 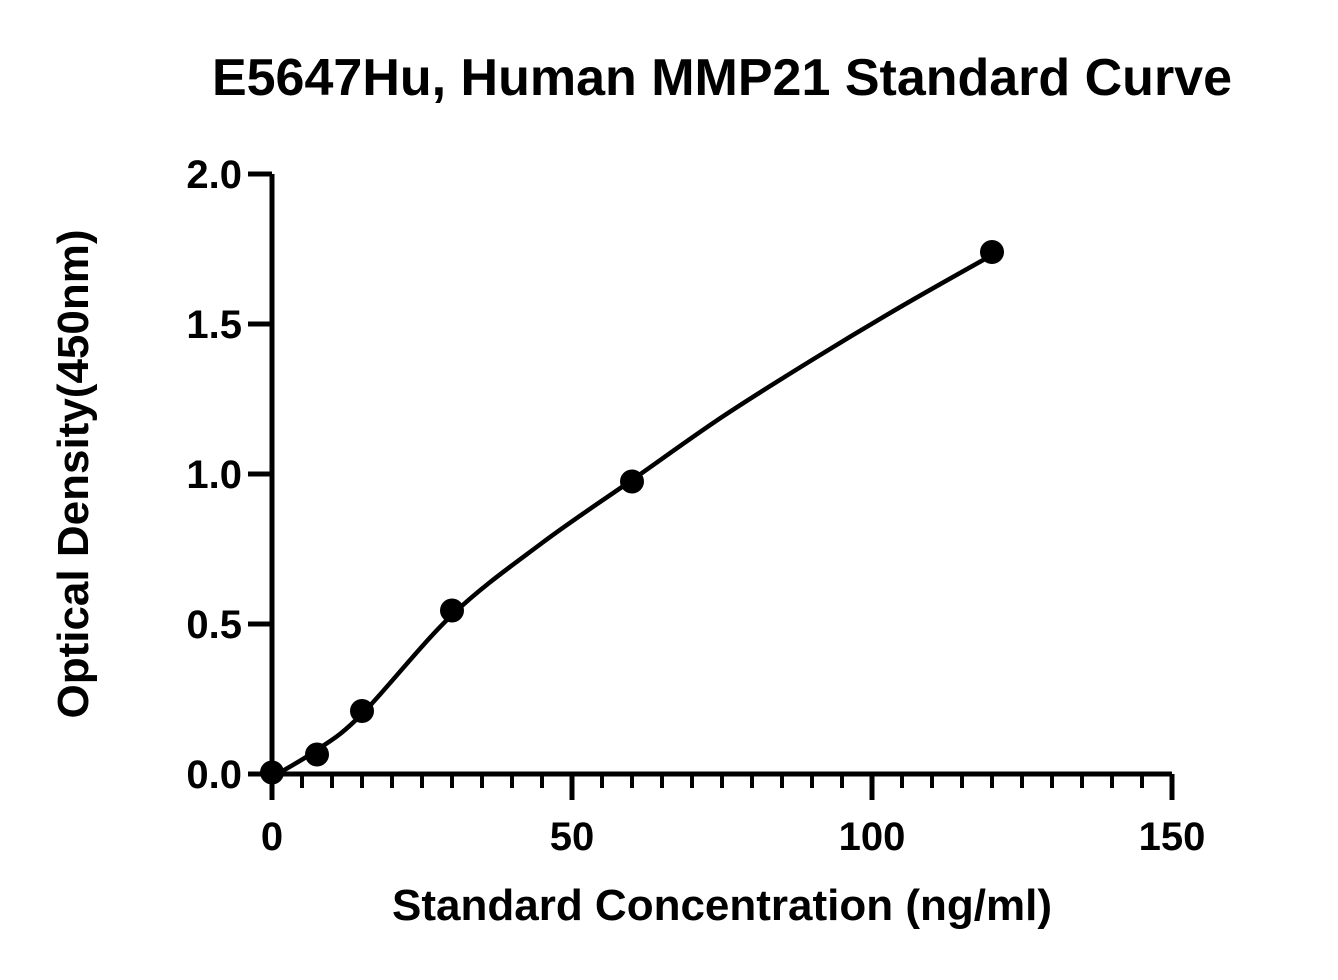 What do you see at coordinates (214, 475) in the screenshot?
I see `y-tick-label: 1.0` at bounding box center [214, 475].